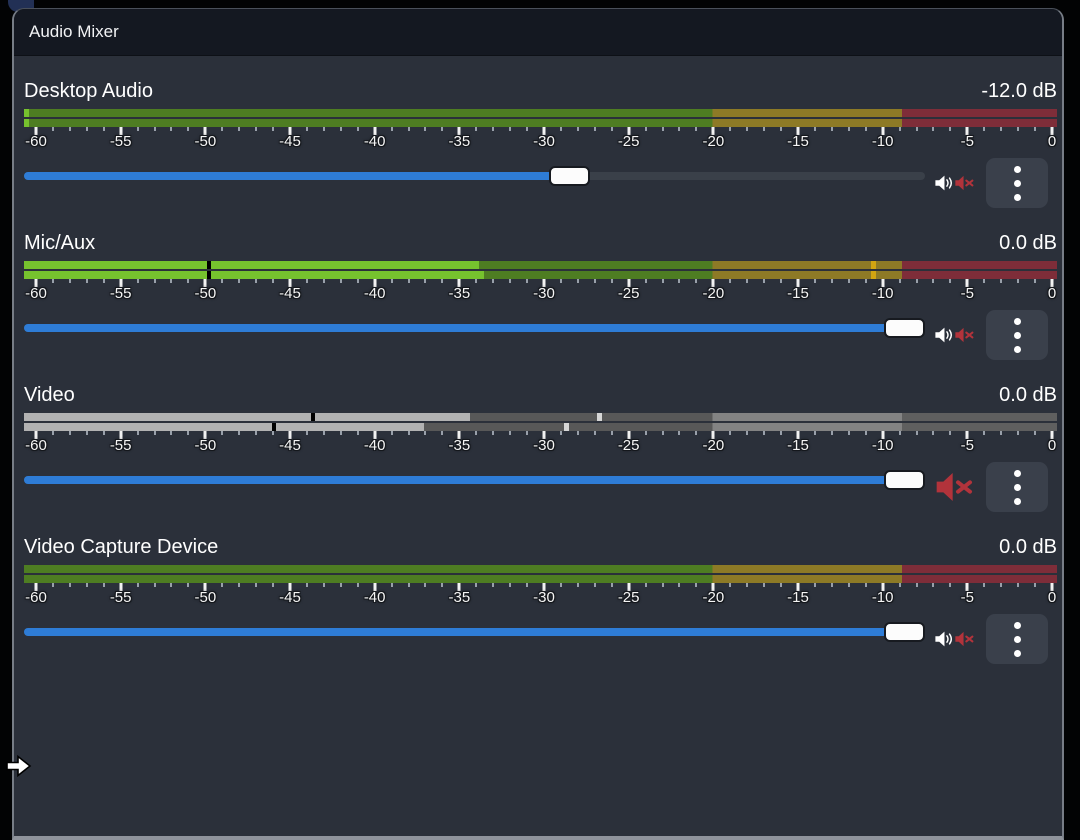 The width and height of the screenshot is (1080, 840). What do you see at coordinates (963, 335) in the screenshot?
I see `speaker-muted-icon` at bounding box center [963, 335].